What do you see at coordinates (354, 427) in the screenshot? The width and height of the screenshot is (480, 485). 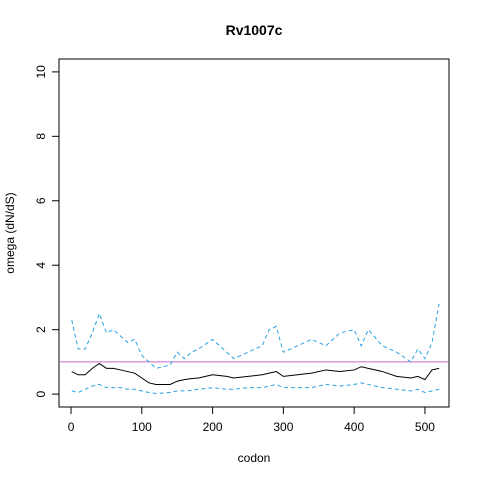 I see `x-tick-label: 400` at bounding box center [354, 427].